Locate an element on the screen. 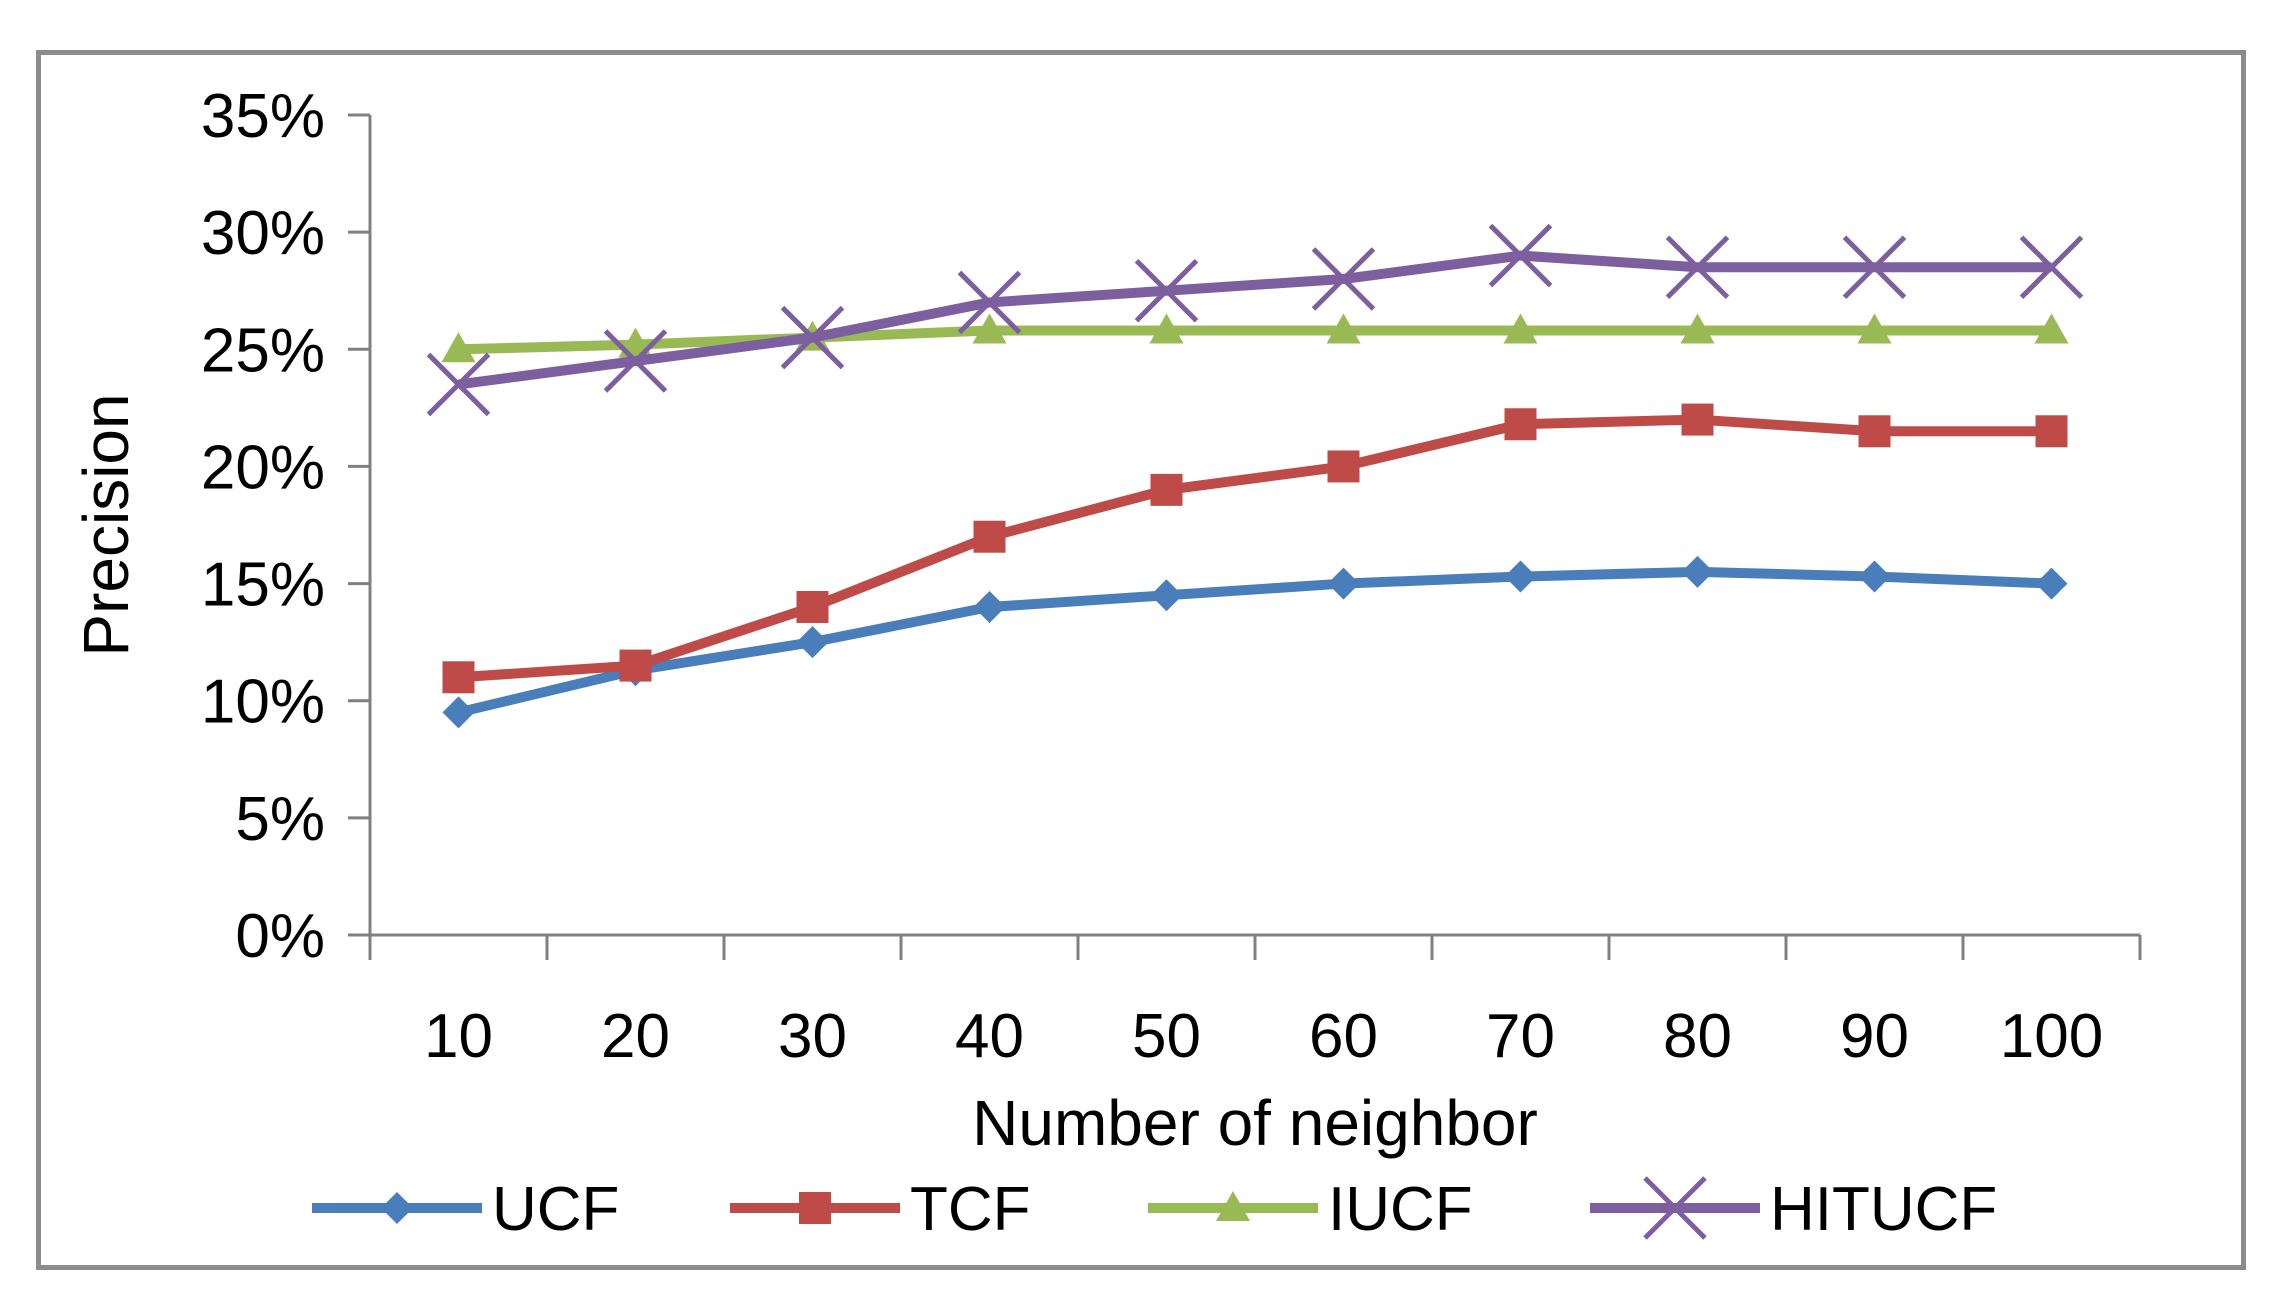  series-iucf is located at coordinates (1255, 338).